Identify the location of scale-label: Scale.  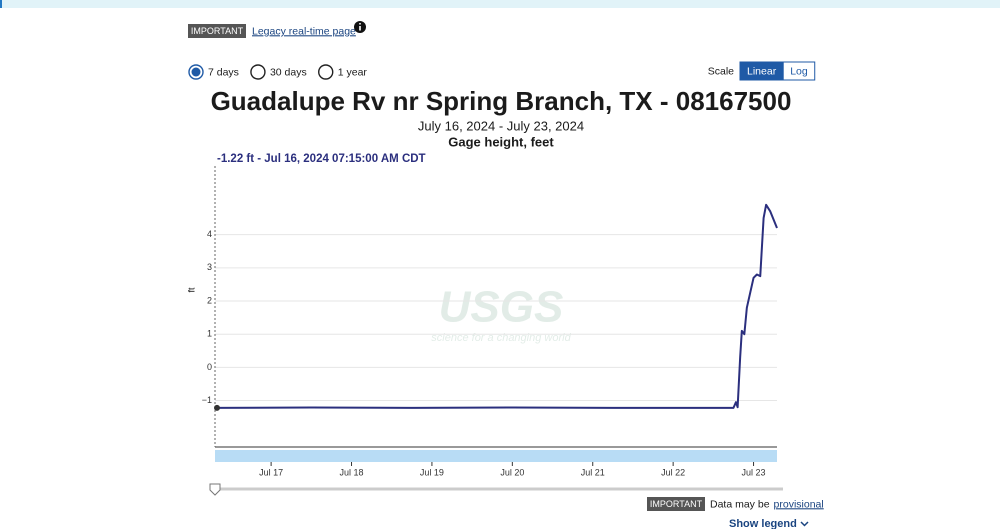
(721, 71).